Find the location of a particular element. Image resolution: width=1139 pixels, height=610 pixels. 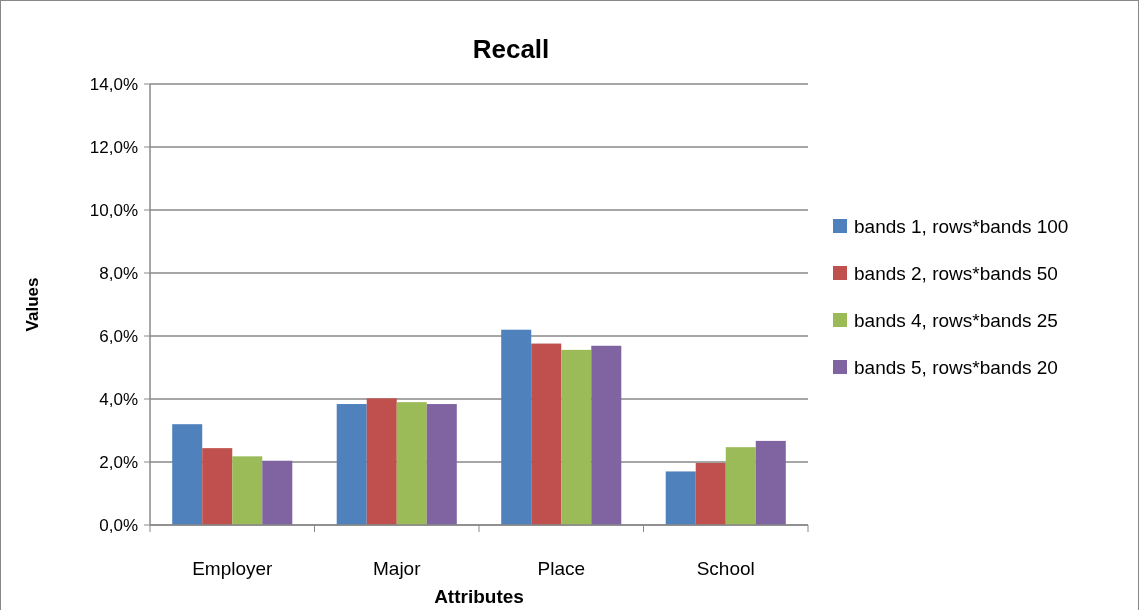

y-tick-label: 4,0% is located at coordinates (118, 399).